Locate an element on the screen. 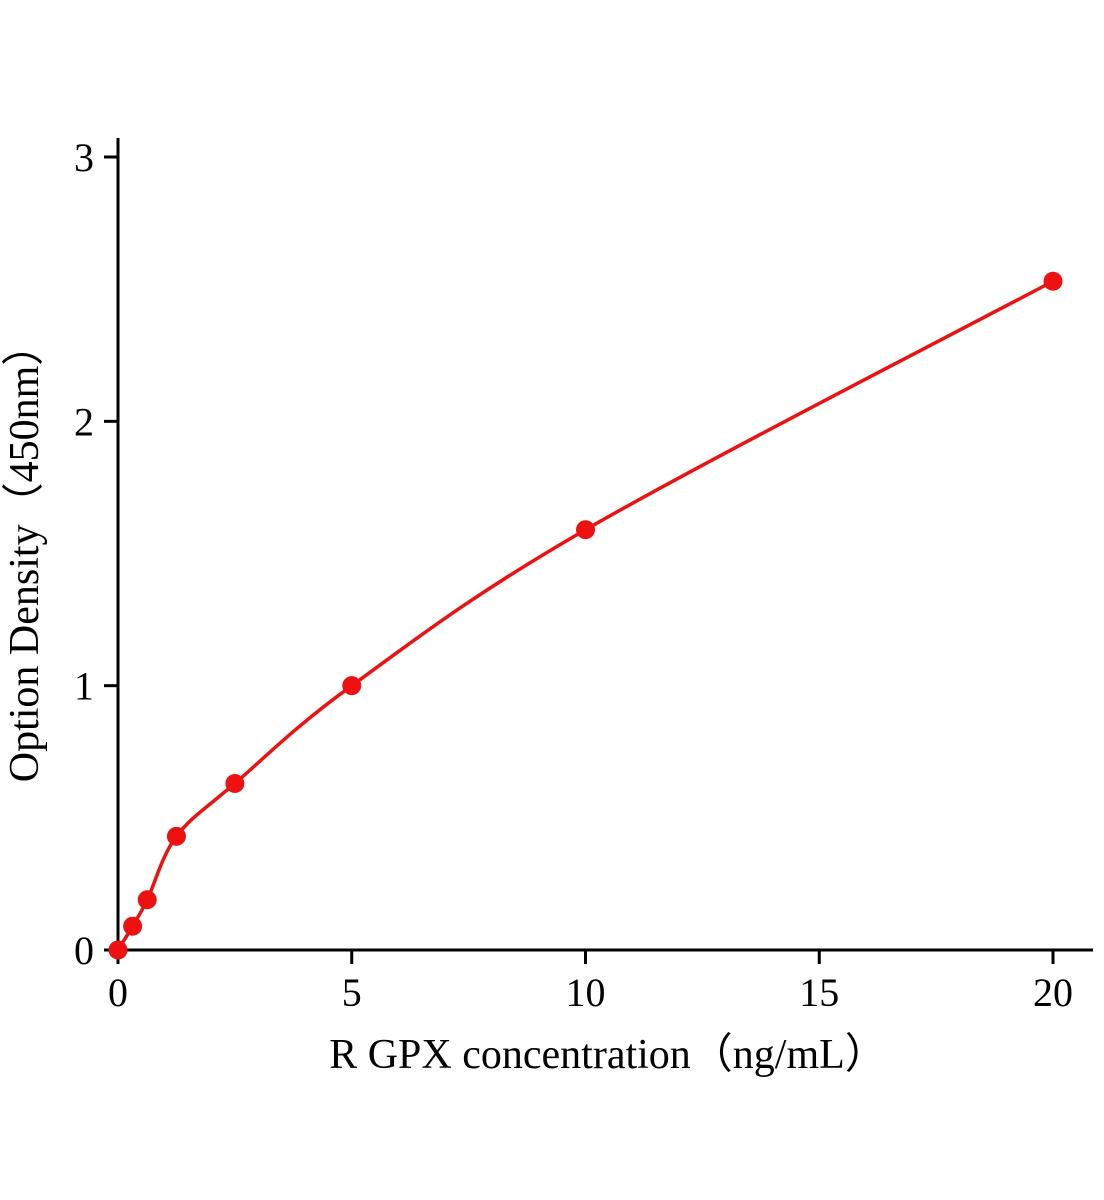 This screenshot has height=1200, width=1104. y-tick-label: 2 is located at coordinates (84, 421).